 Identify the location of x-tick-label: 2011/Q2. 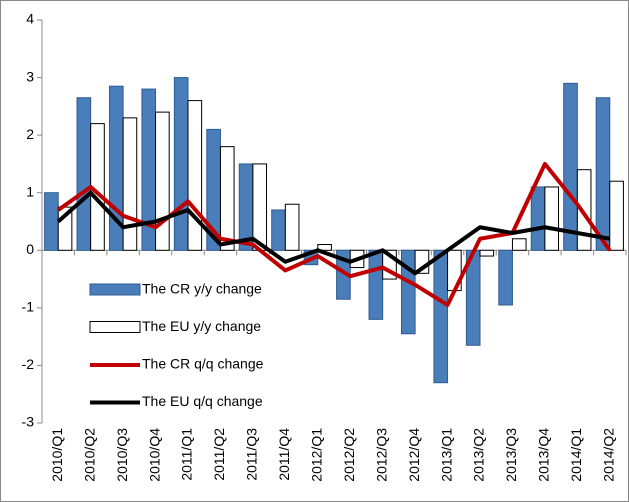
(219, 454).